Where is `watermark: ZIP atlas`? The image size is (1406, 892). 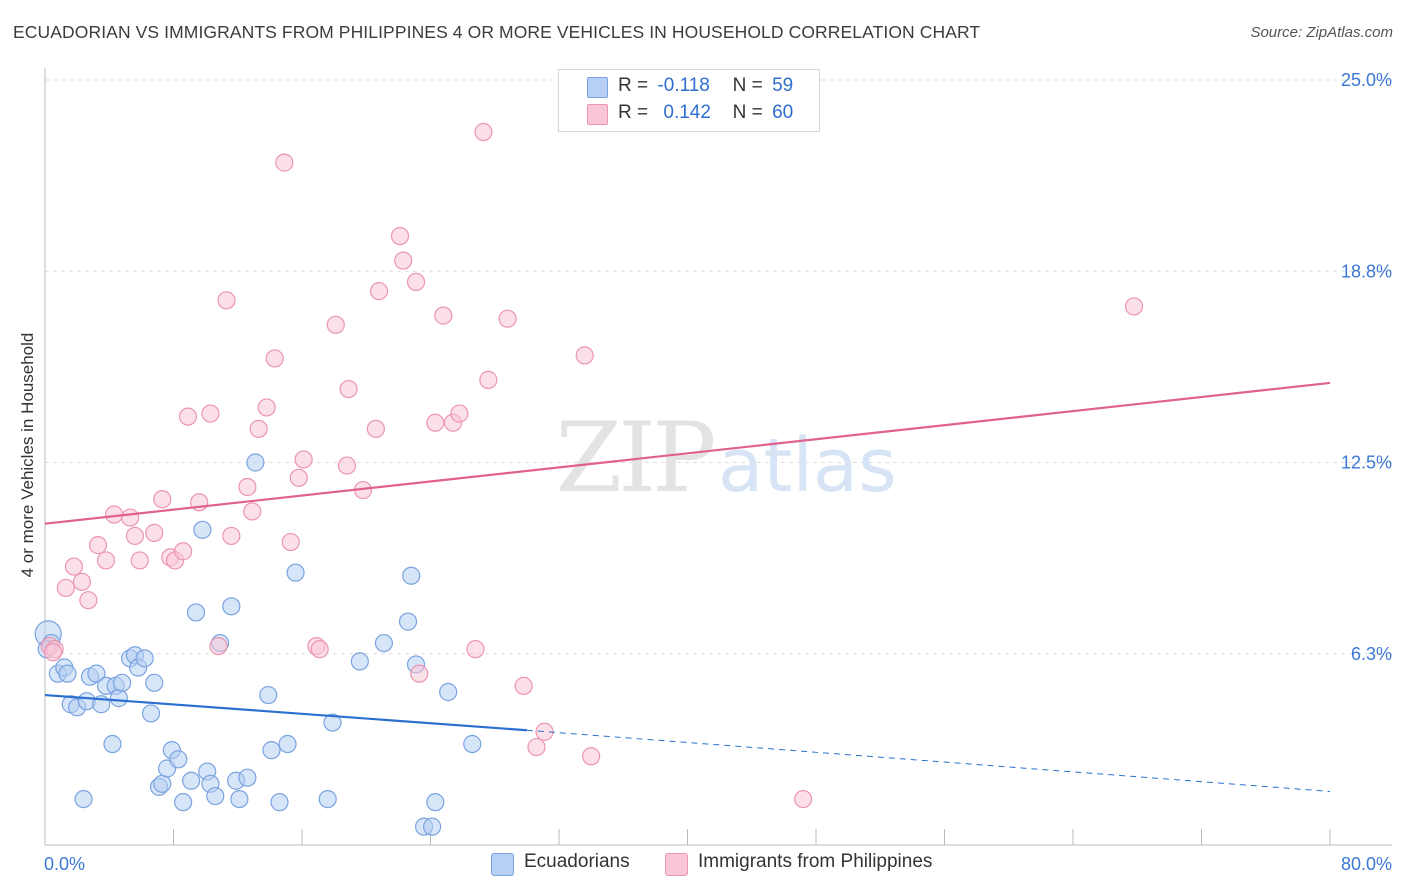
watermark: ZIP atlas is located at coordinates (725, 458).